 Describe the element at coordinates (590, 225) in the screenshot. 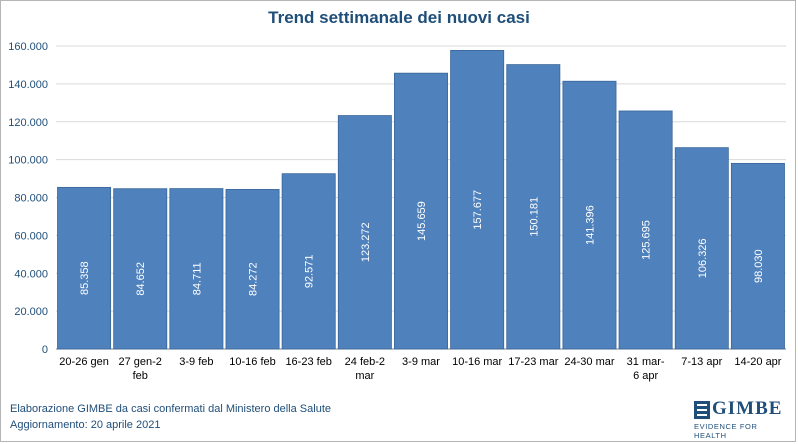

I see `data-label: 141.396` at that location.